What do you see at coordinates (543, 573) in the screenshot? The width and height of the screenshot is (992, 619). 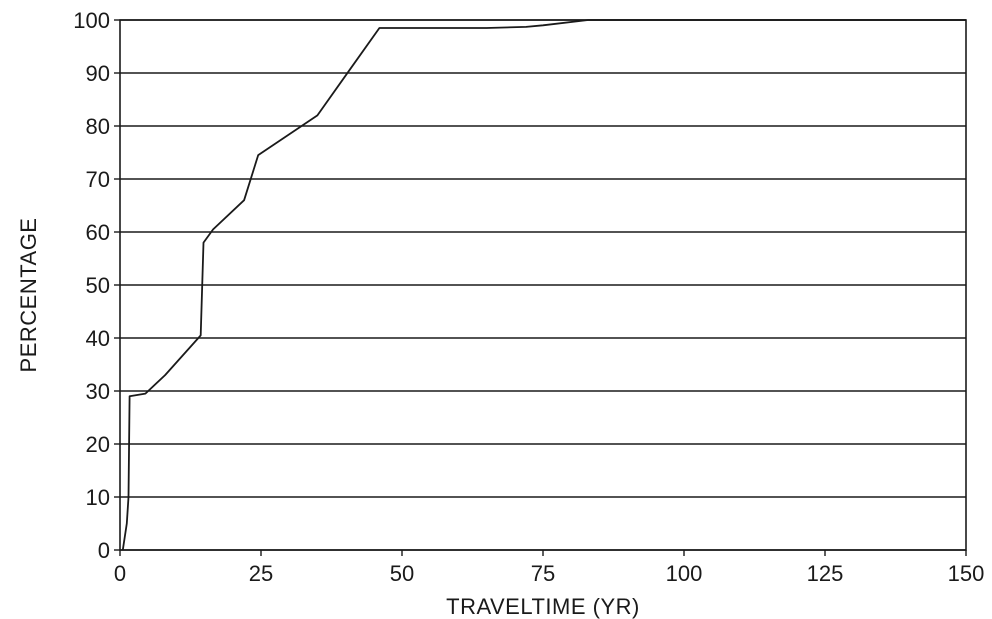 I see `x-tick-label-75: 75` at bounding box center [543, 573].